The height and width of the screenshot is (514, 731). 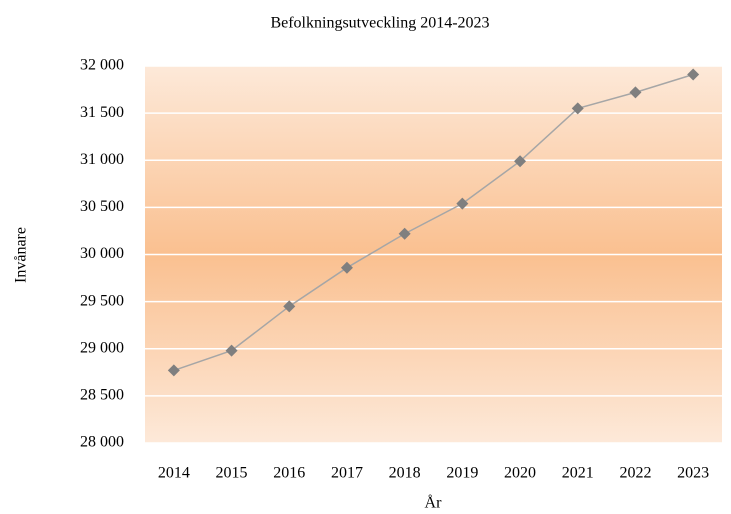 I want to click on x-tick-label: 2022, so click(x=635, y=473).